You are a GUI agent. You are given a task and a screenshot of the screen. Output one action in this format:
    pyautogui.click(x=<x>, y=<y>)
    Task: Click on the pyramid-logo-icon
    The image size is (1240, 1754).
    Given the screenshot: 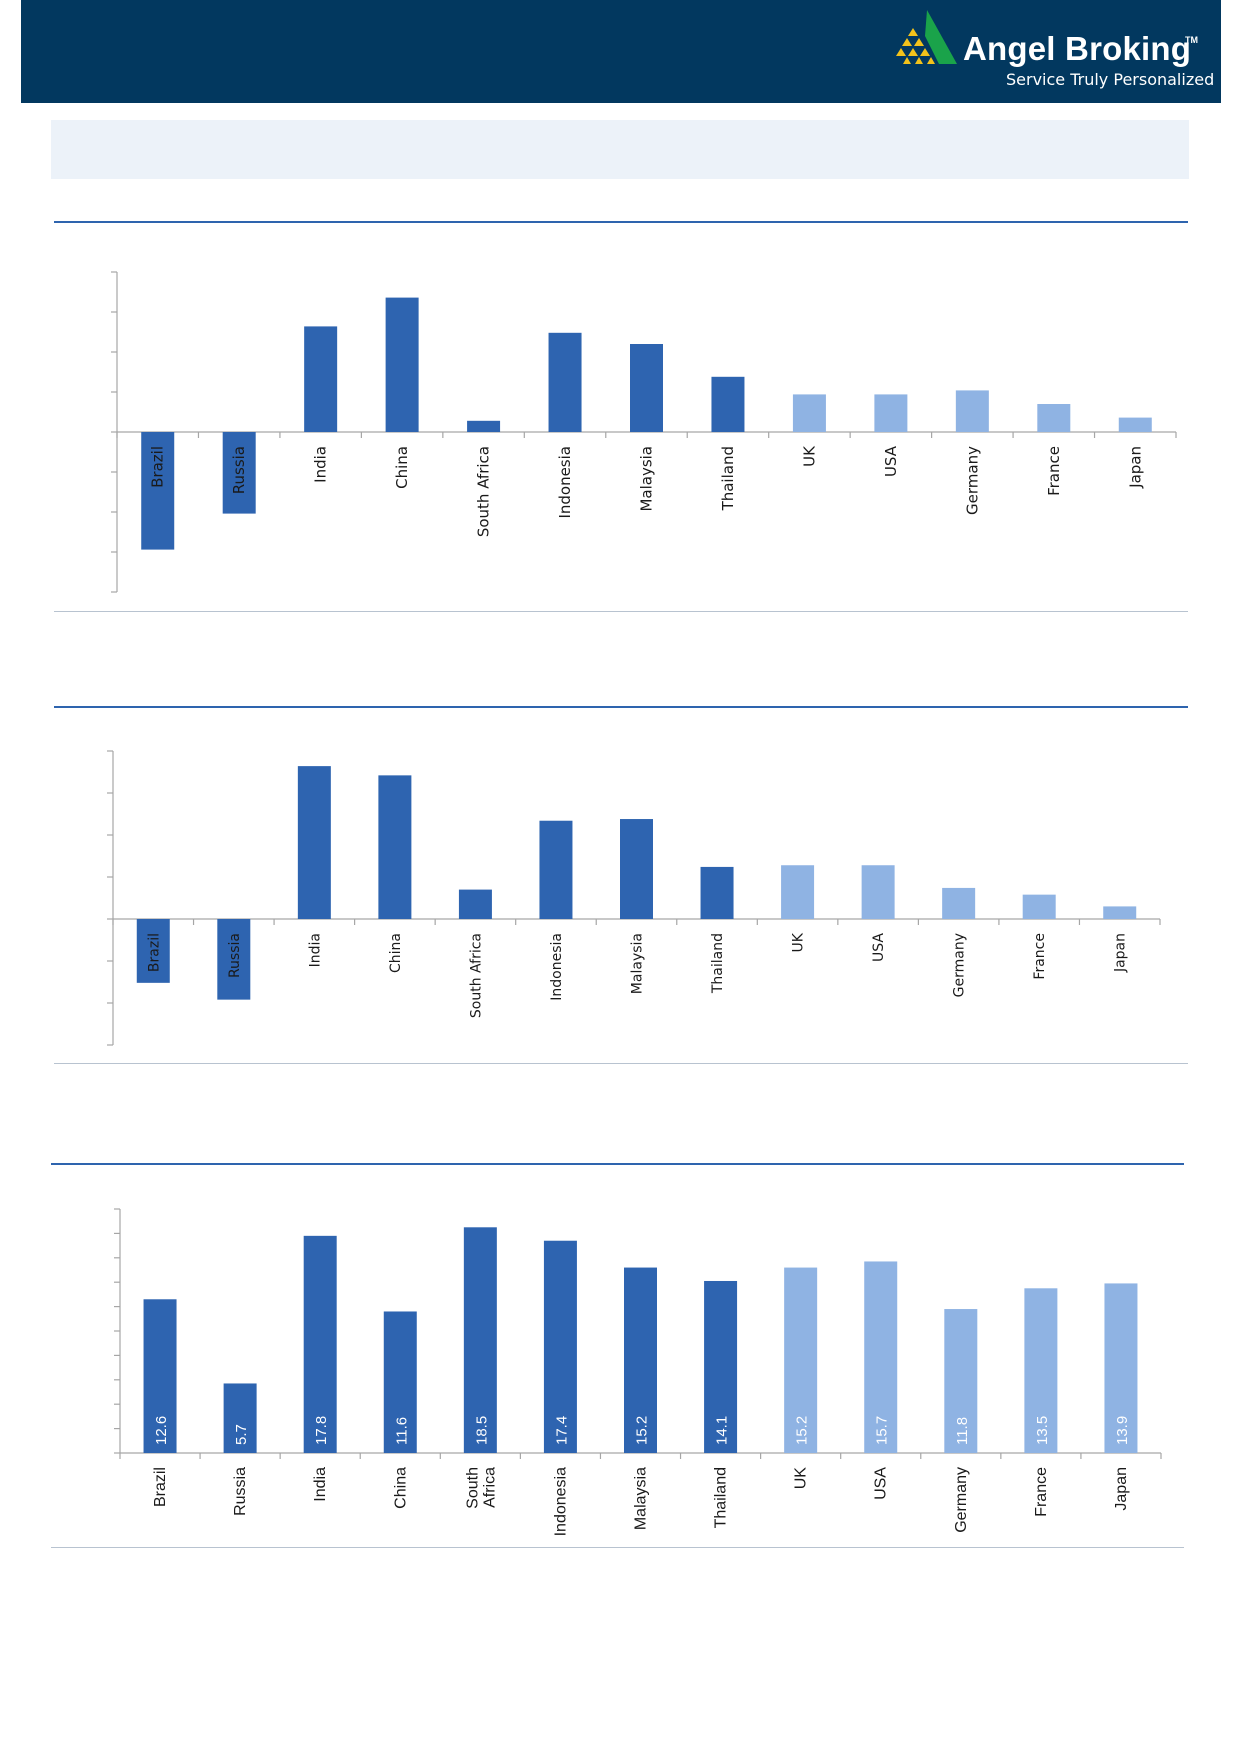 What is the action you would take?
    pyautogui.click(x=926, y=37)
    